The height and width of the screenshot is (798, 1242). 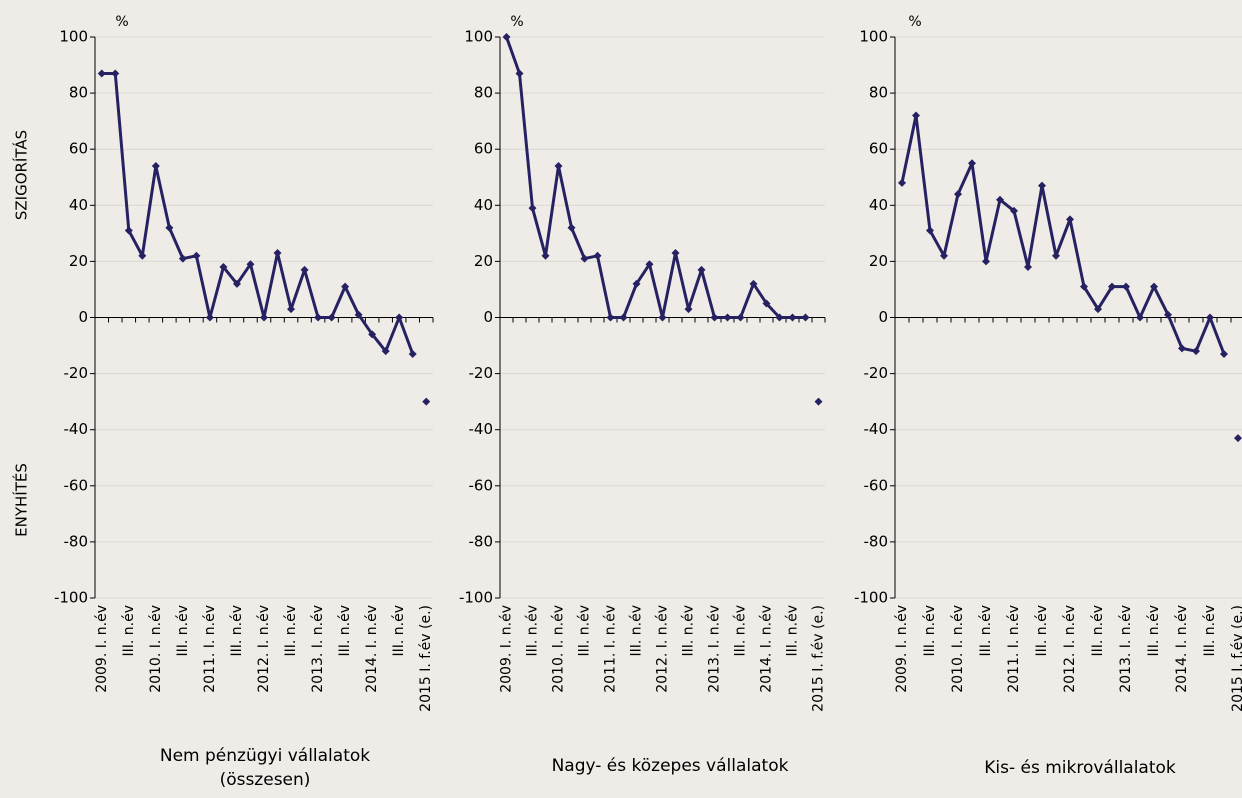 I want to click on series-line, so click(x=1063, y=234).